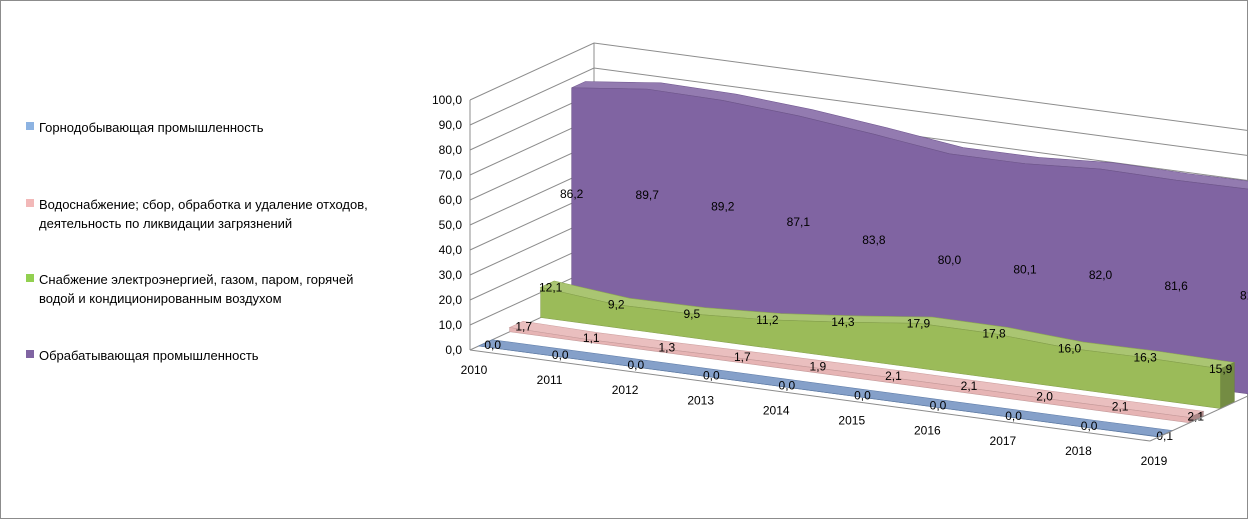 The width and height of the screenshot is (1248, 519). Describe the element at coordinates (767, 320) in the screenshot. I see `data-label: 11,2` at that location.